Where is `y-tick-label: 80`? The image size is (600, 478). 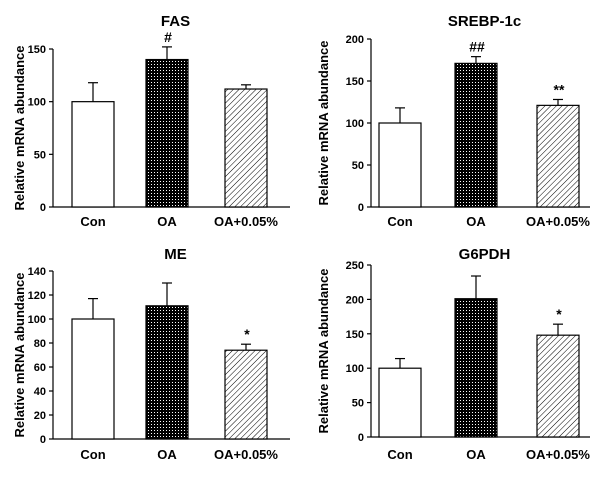 y-tick-label: 80 is located at coordinates (40, 344).